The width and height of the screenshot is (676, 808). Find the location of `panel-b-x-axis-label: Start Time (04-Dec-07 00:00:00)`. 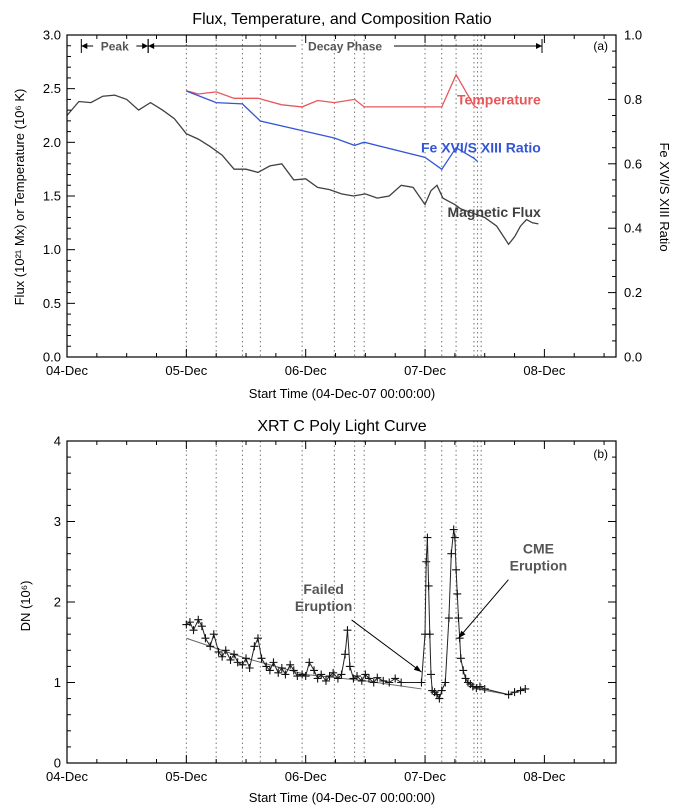

panel-b-x-axis-label: Start Time (04-Dec-07 00:00:00) is located at coordinates (342, 797).